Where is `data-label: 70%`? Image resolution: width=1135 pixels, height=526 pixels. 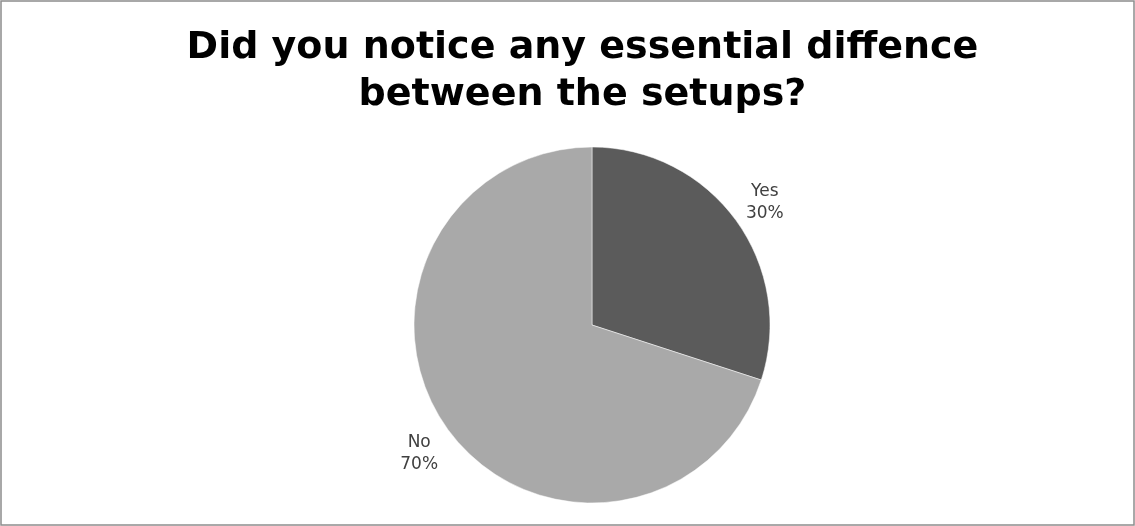
data-label: 70% is located at coordinates (419, 463).